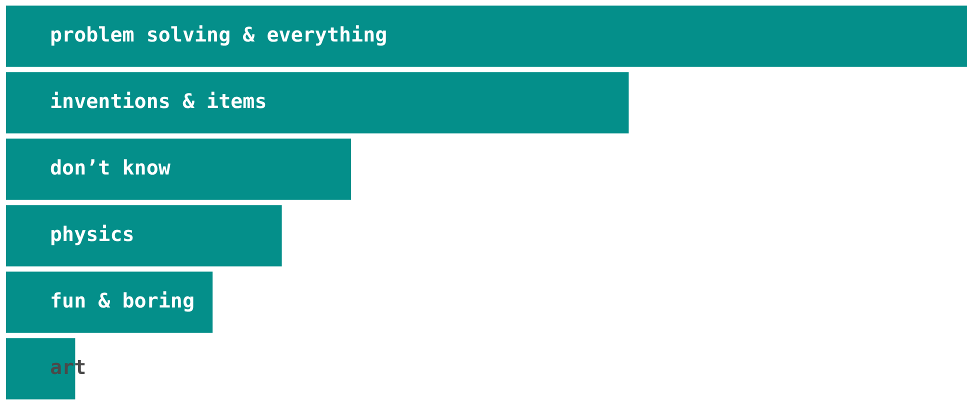  I want to click on y-tick-label: don’t know, so click(111, 167).